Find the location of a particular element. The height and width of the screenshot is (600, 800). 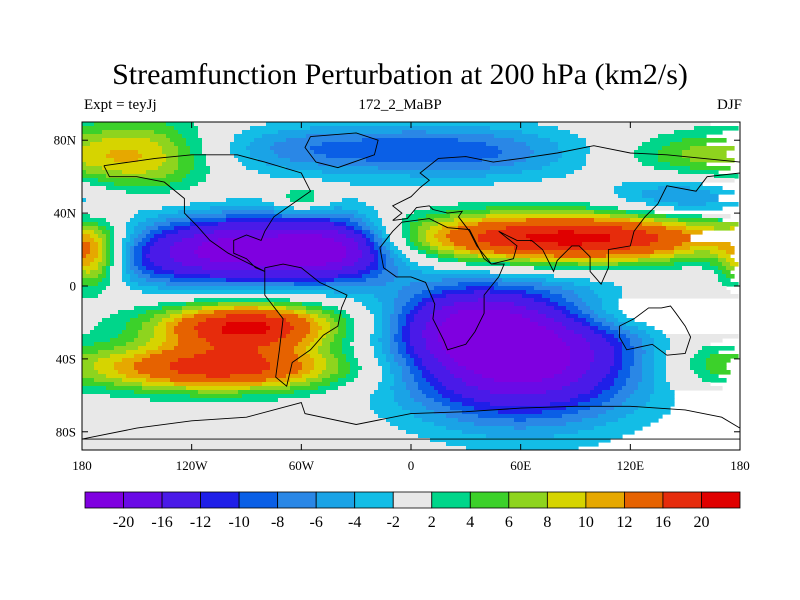

colorbar-label: 2 is located at coordinates (432, 522).